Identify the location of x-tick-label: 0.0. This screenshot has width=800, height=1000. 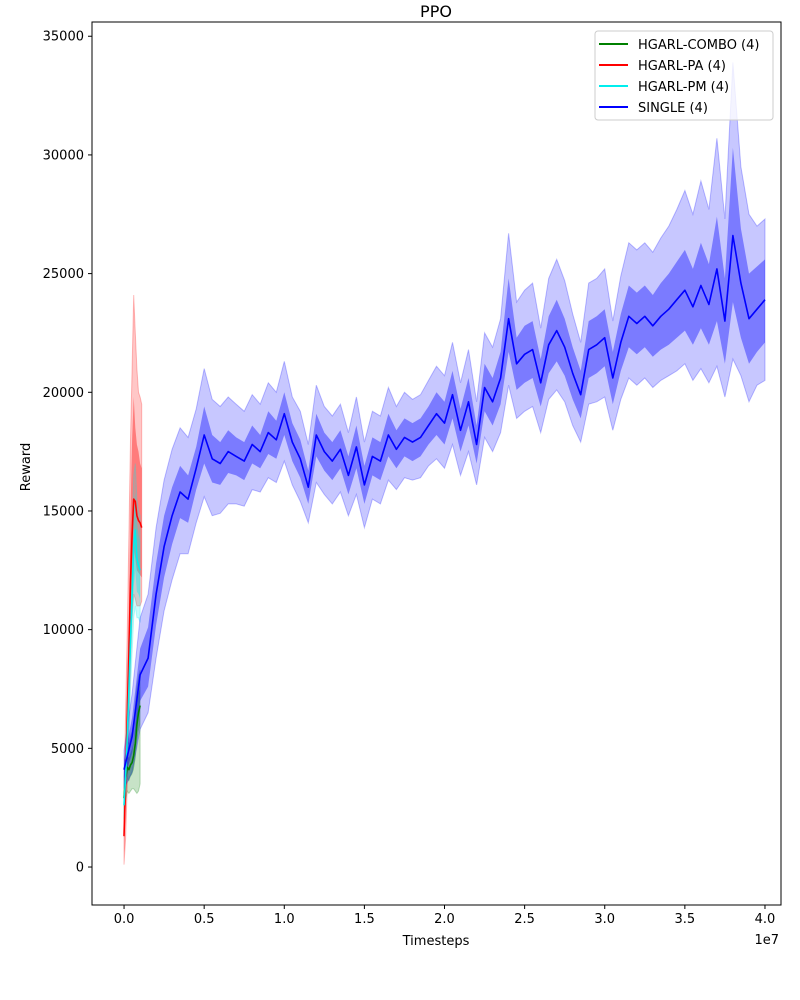
(124, 919).